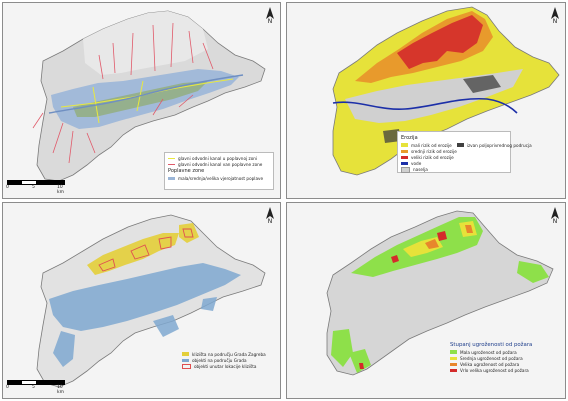  What do you see at coordinates (429, 164) in the screenshot?
I see `legend-row-water: vode` at bounding box center [429, 164].